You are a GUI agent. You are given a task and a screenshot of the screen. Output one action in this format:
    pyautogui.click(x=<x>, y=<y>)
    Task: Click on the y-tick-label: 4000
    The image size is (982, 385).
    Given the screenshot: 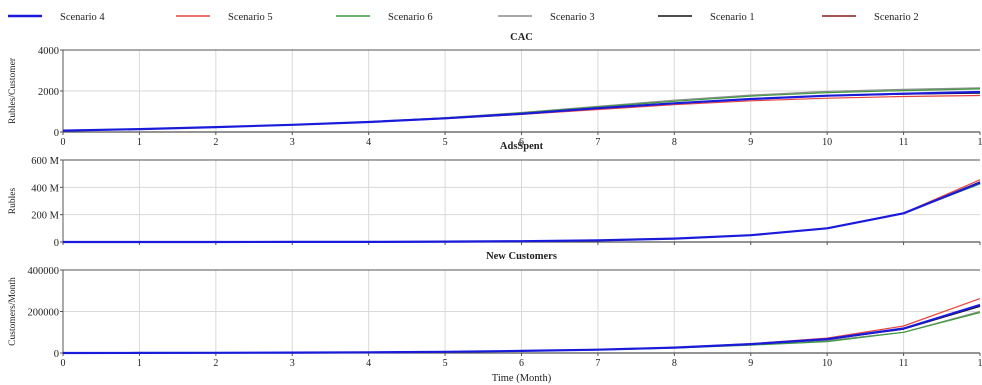 What is the action you would take?
    pyautogui.click(x=48, y=51)
    